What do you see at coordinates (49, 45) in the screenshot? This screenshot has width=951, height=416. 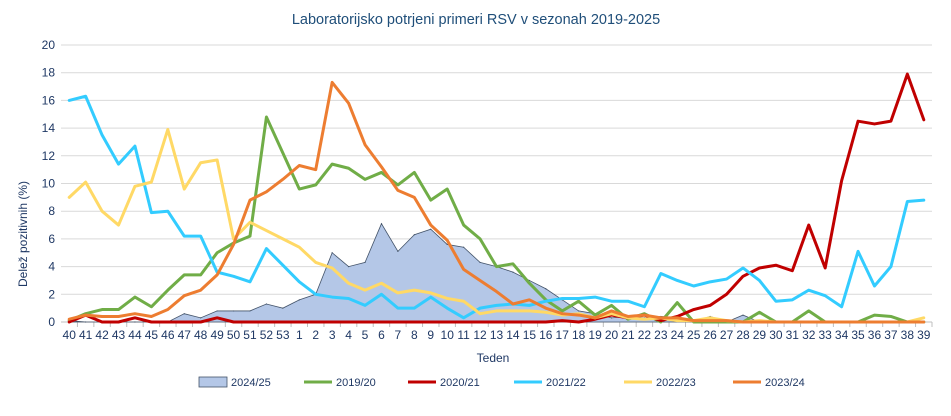 I see `y-tick-label: 20` at bounding box center [49, 45].